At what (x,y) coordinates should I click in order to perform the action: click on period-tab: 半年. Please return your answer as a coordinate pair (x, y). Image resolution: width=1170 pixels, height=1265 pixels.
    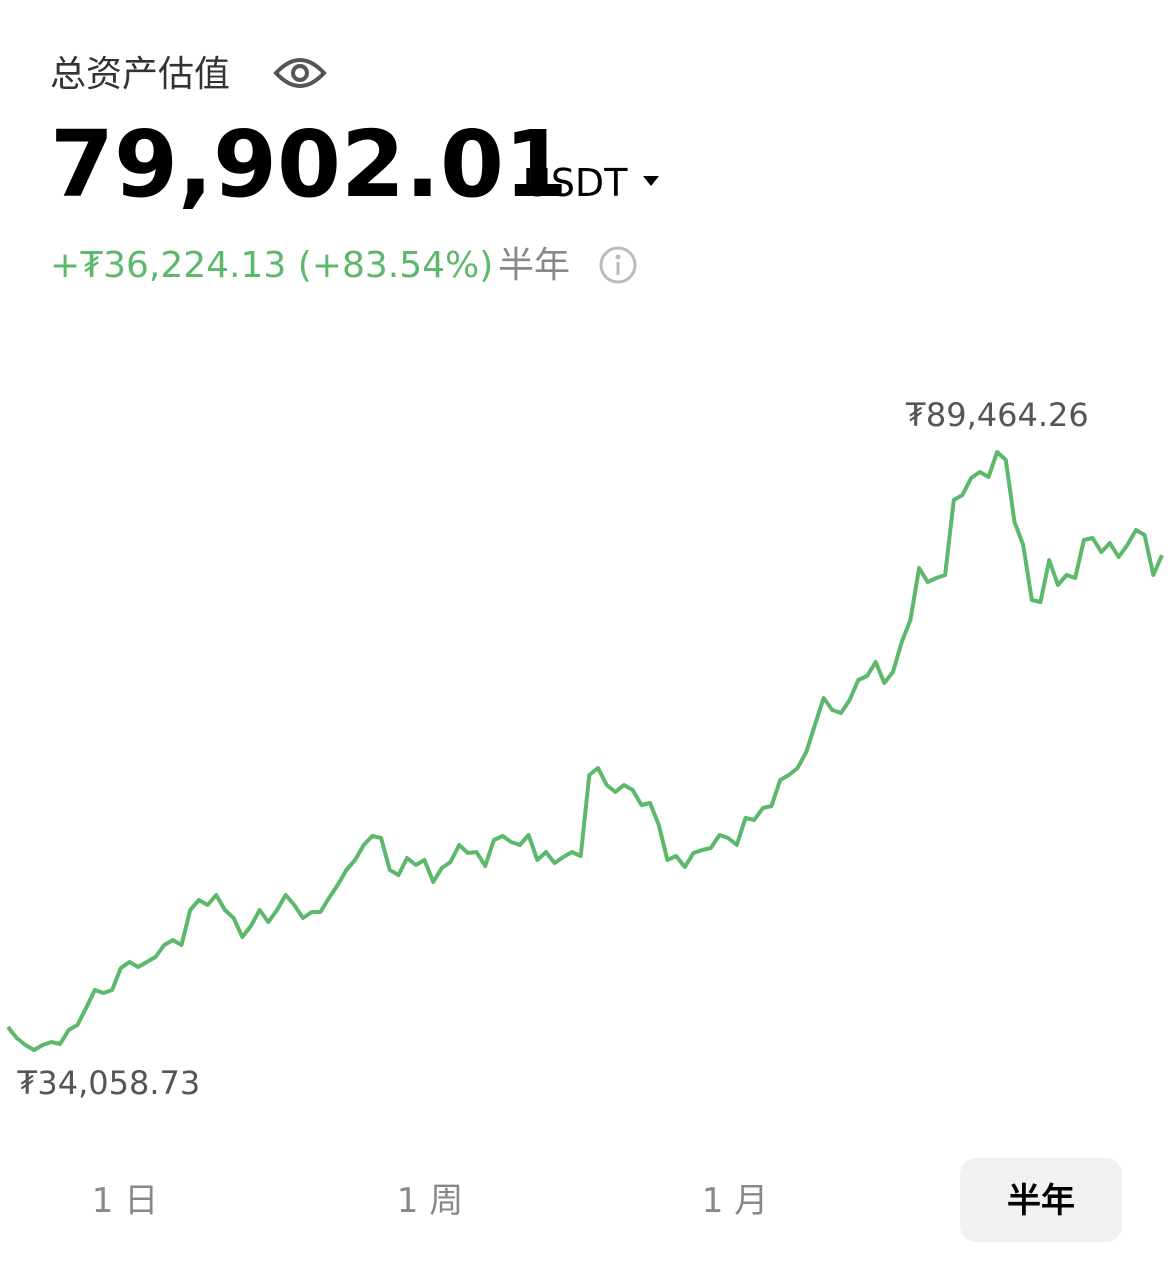
    Looking at the image, I should click on (1041, 1201).